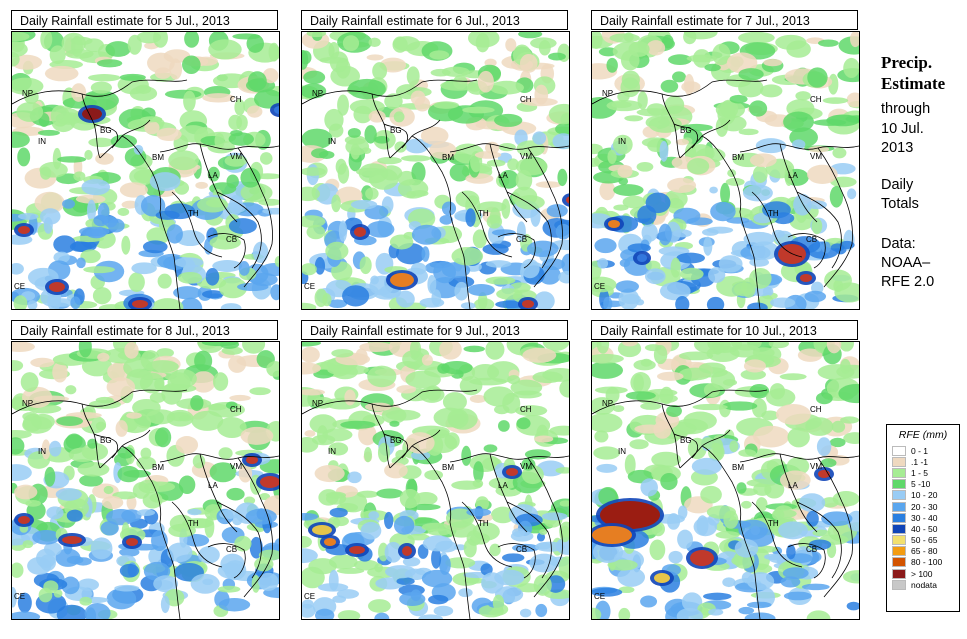 This screenshot has width=967, height=639. Describe the element at coordinates (106, 130) in the screenshot. I see `country-label: BG` at that location.